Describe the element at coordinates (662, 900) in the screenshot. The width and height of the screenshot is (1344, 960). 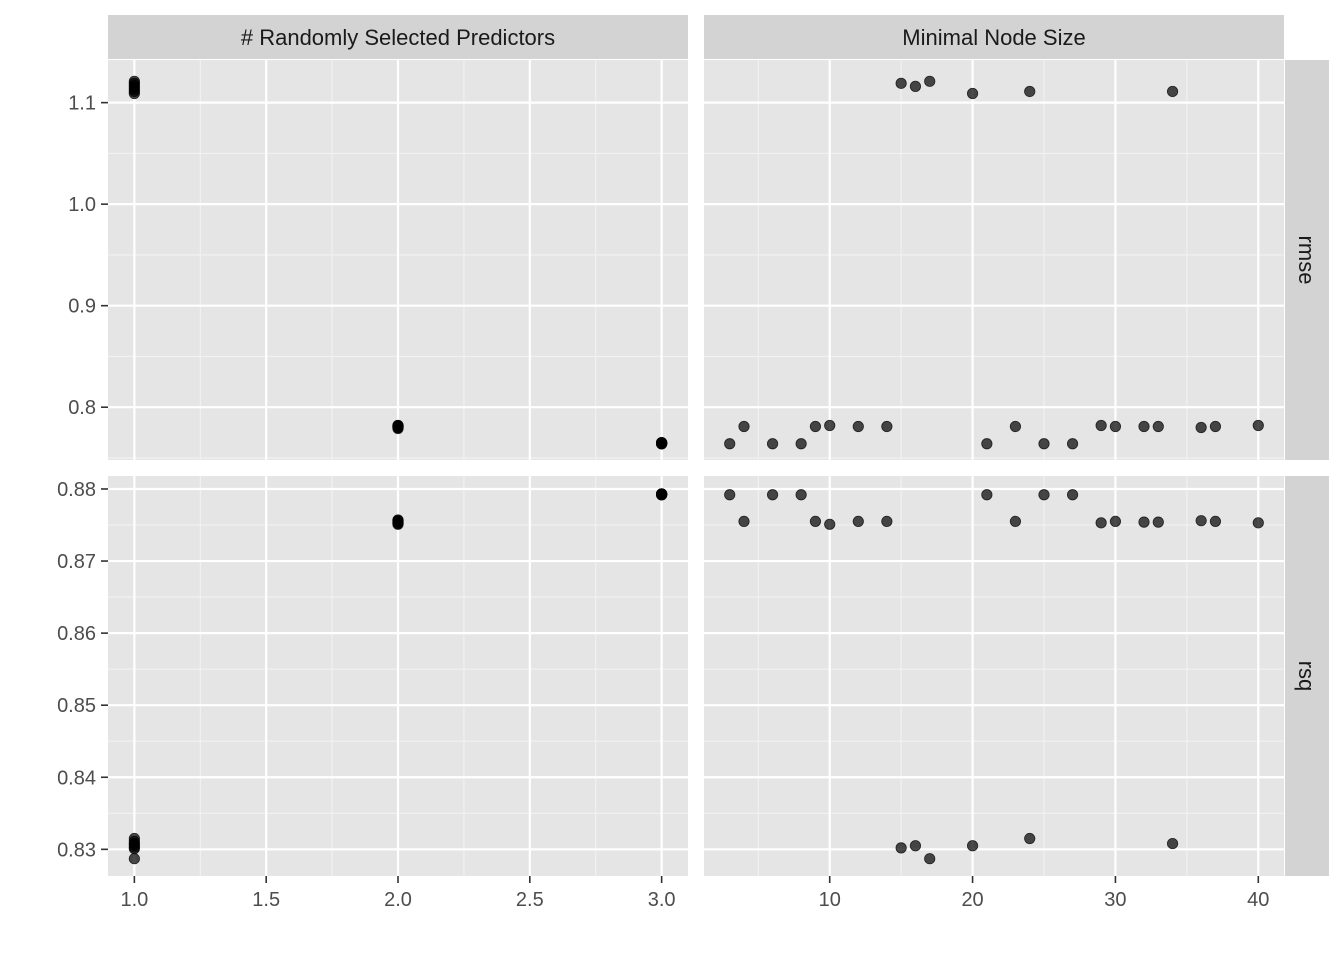
I see `x-tick-label: 3.0` at that location.